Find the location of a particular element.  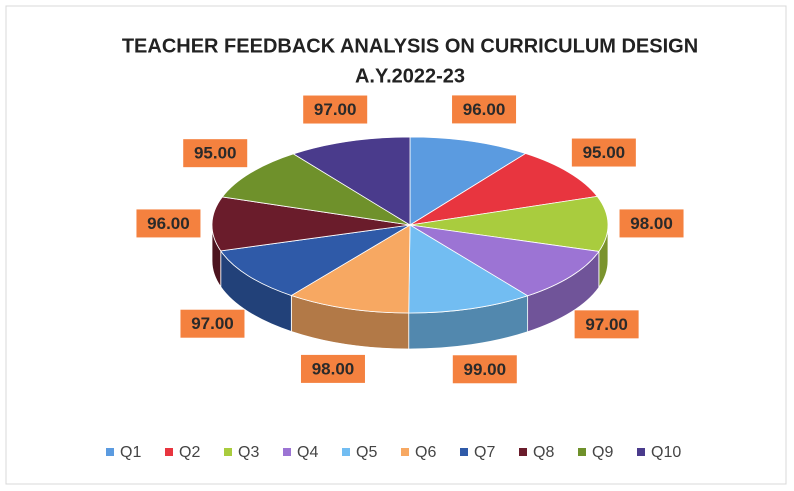

legend-label: Q8 is located at coordinates (543, 452).